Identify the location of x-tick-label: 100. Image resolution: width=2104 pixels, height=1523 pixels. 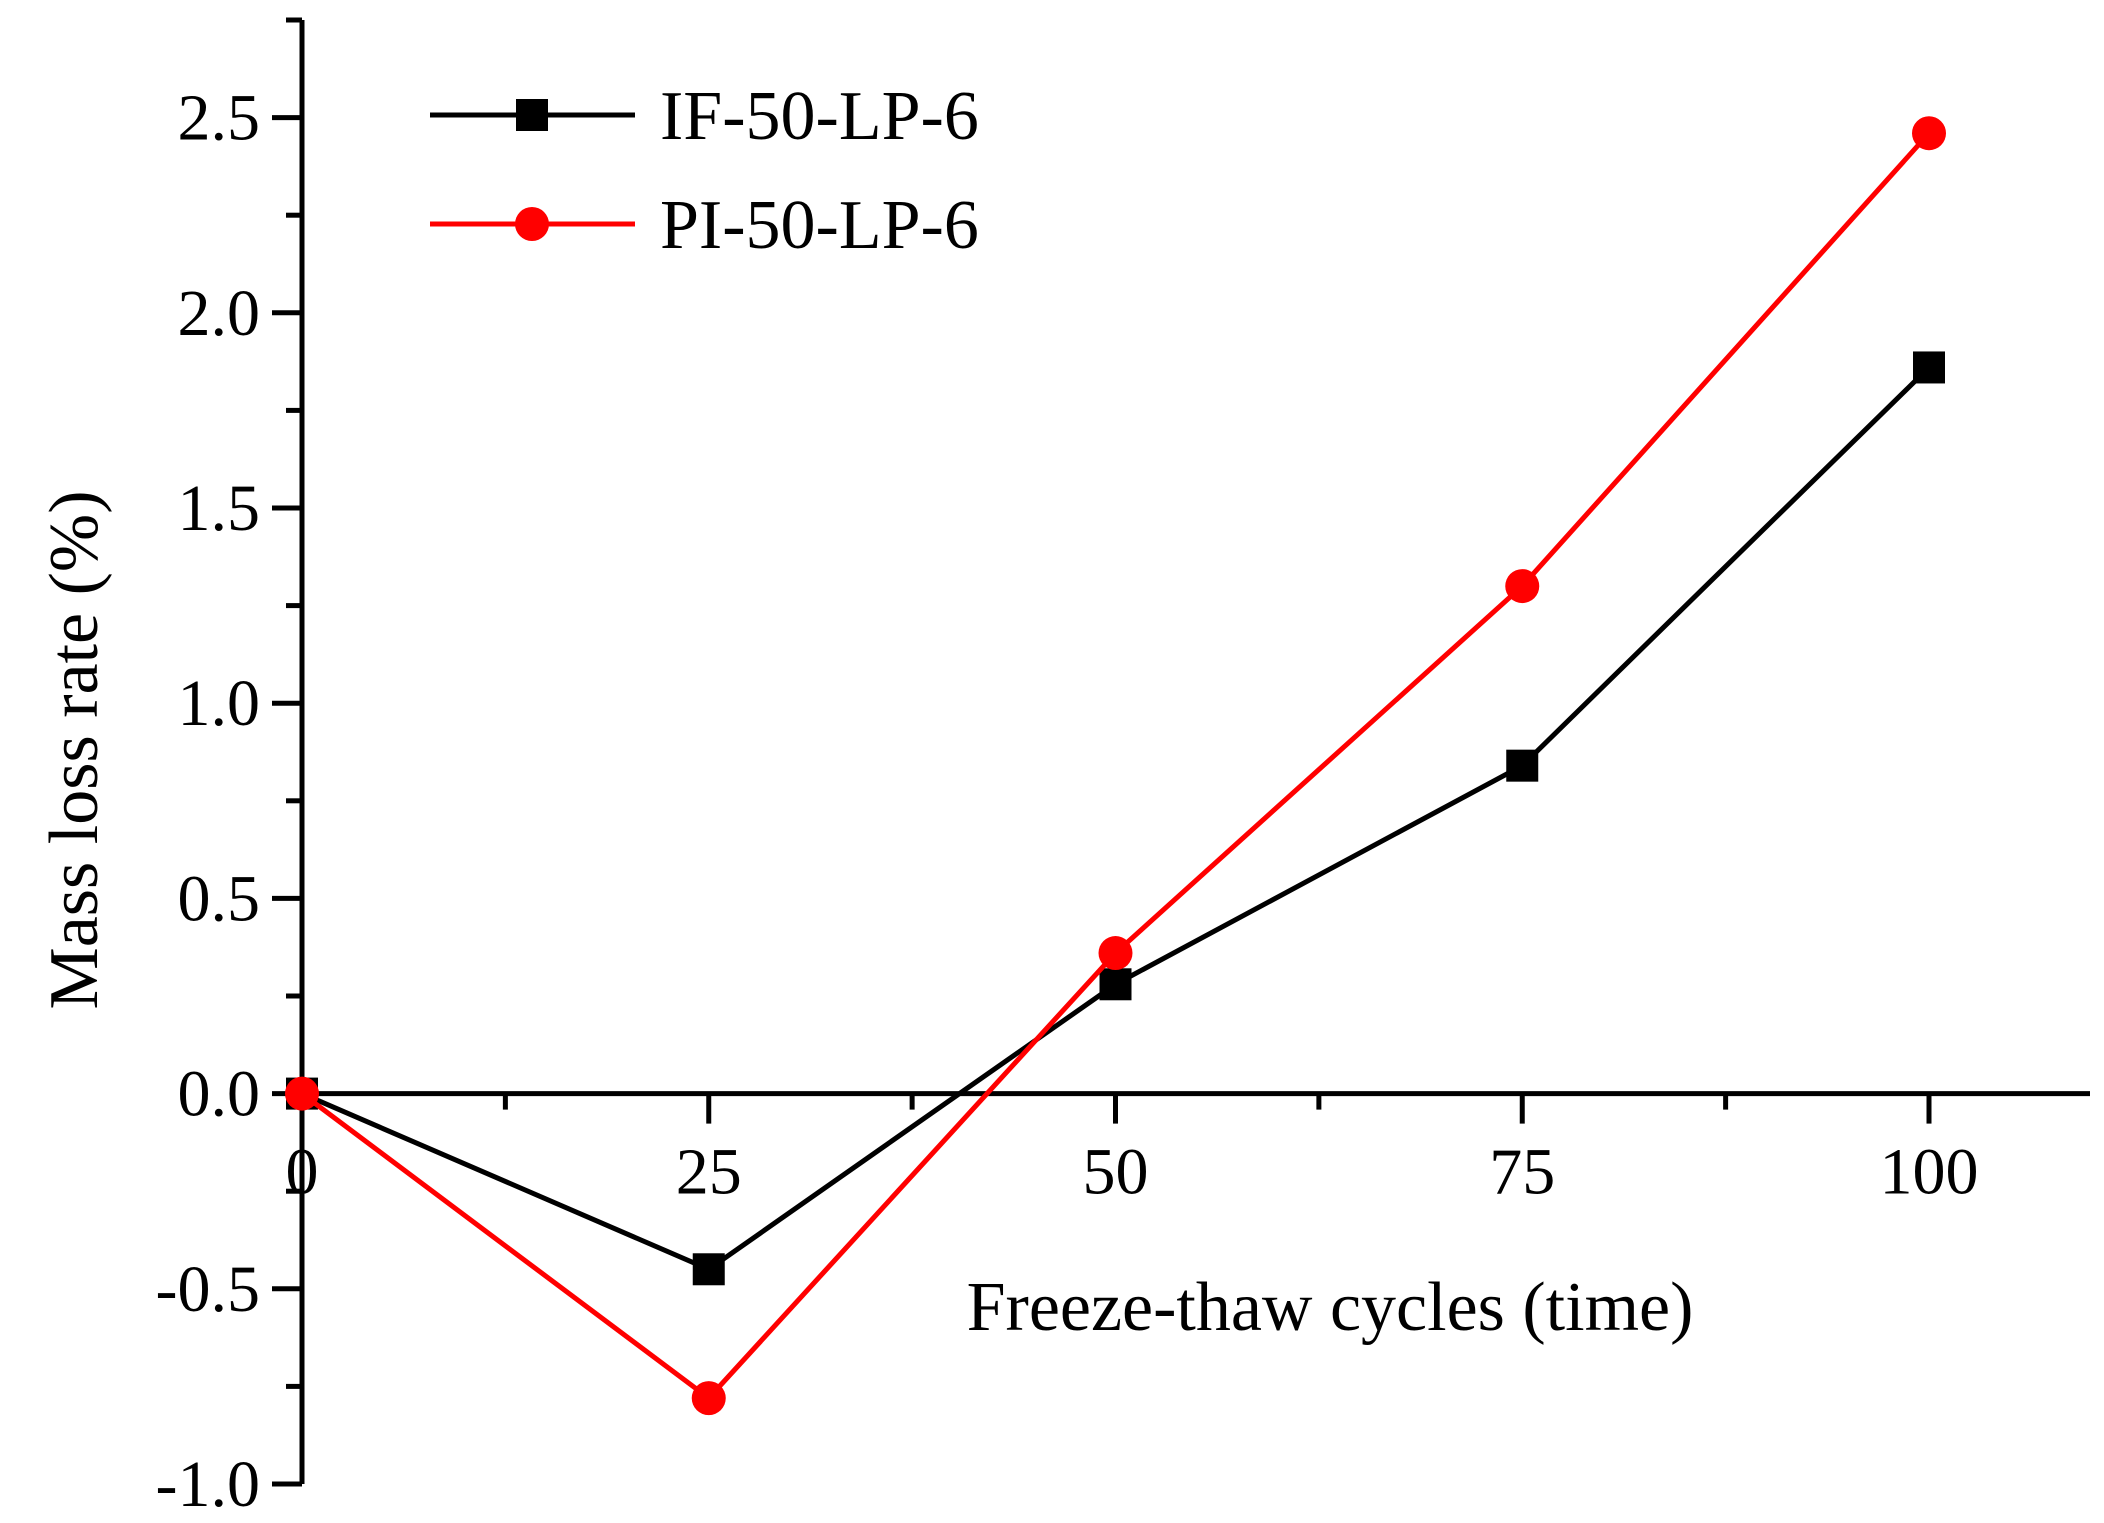
(1929, 1172).